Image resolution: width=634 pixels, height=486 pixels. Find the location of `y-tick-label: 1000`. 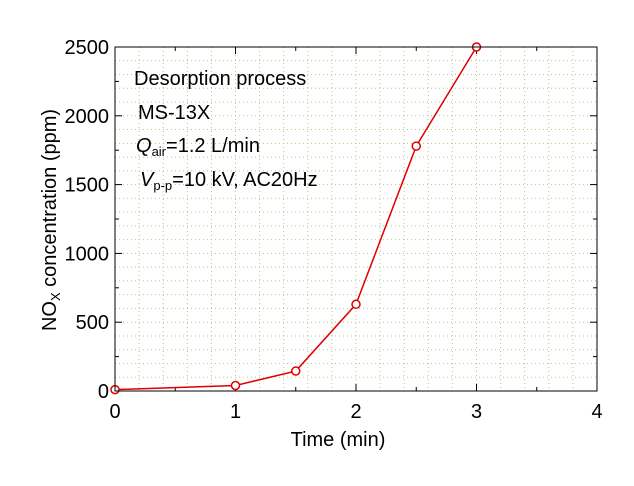

y-tick-label: 1000 is located at coordinates (87, 254).